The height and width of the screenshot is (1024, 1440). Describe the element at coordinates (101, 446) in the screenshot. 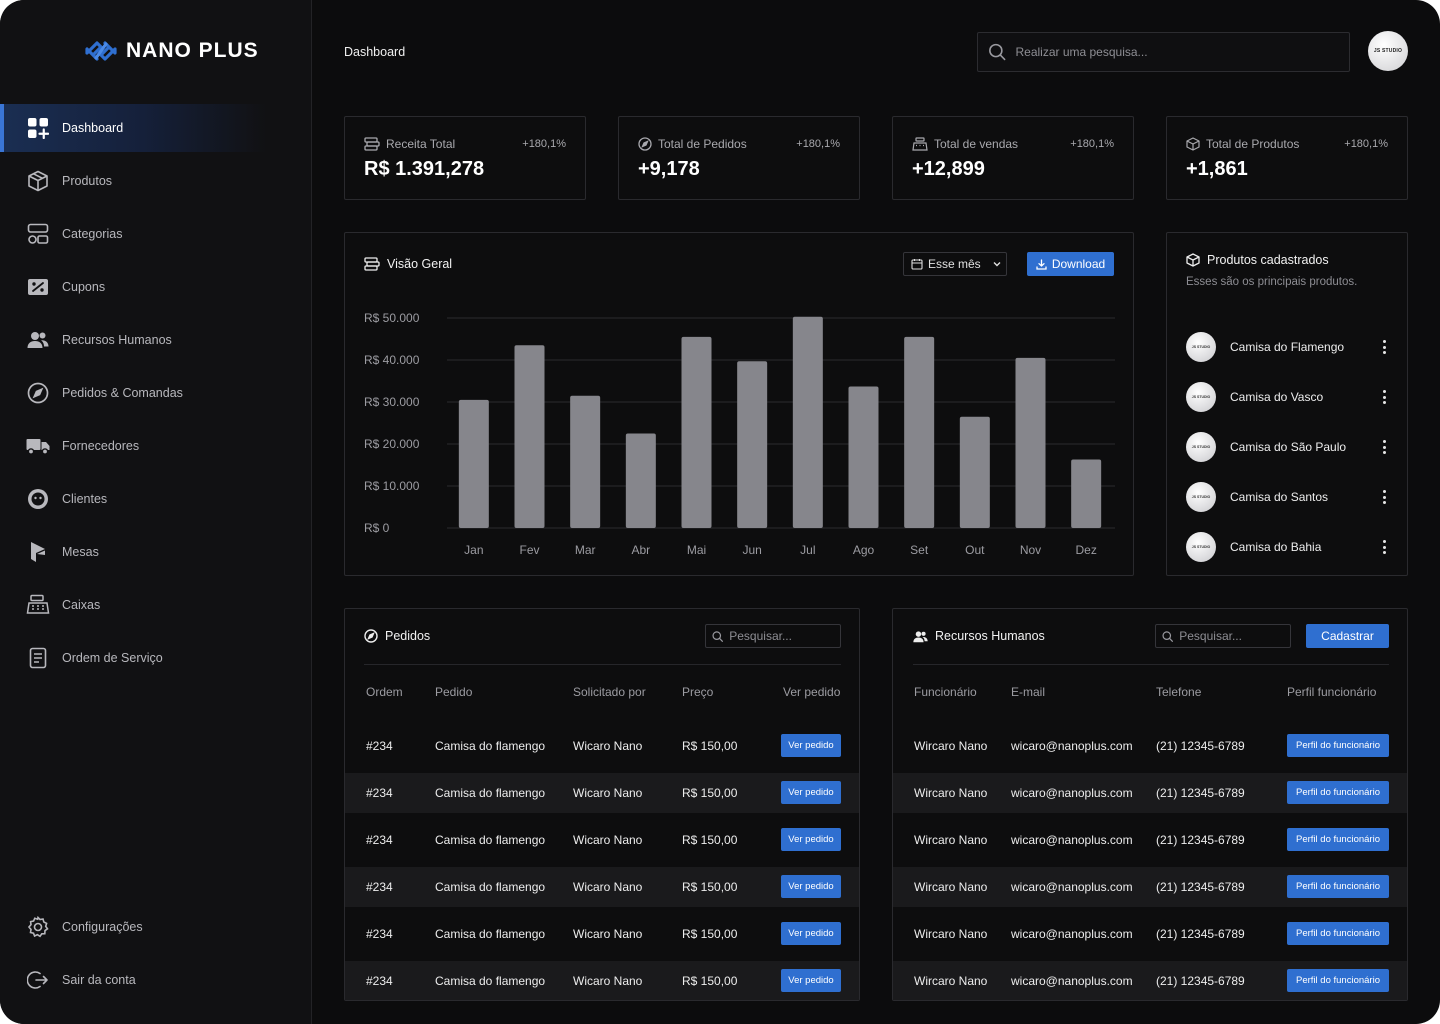

I see `sidebar-item-label: Fornecedores` at that location.